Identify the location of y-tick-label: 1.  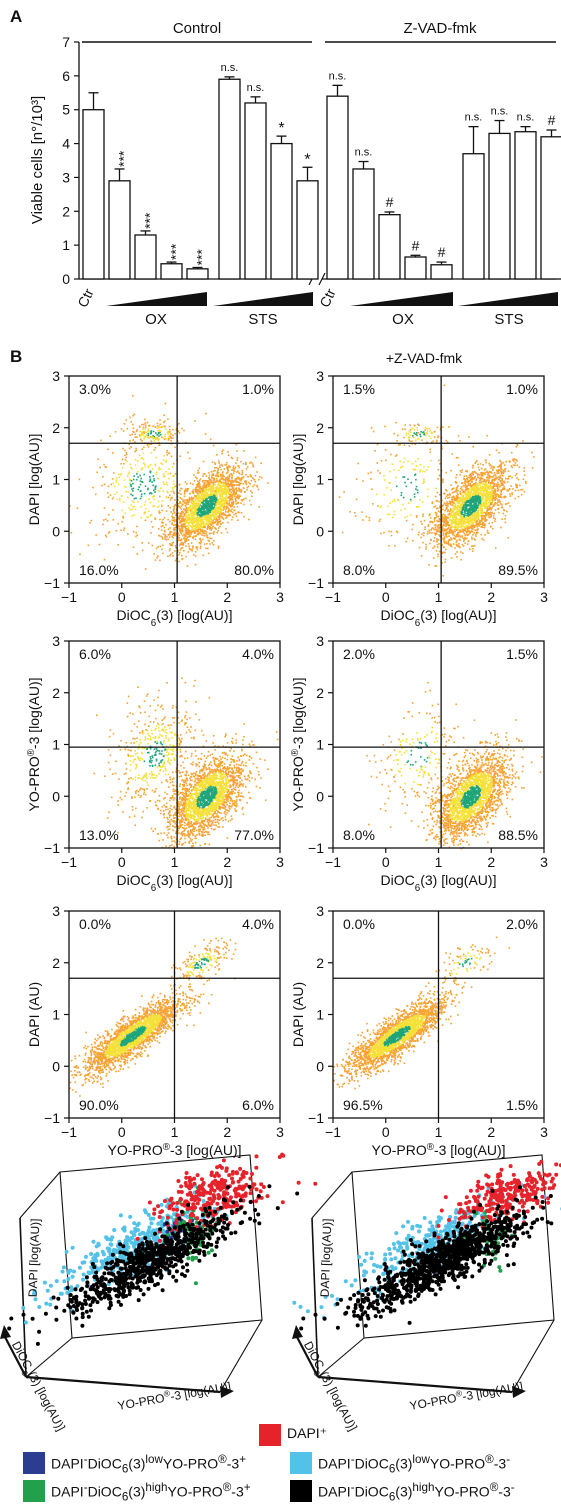
(66, 245).